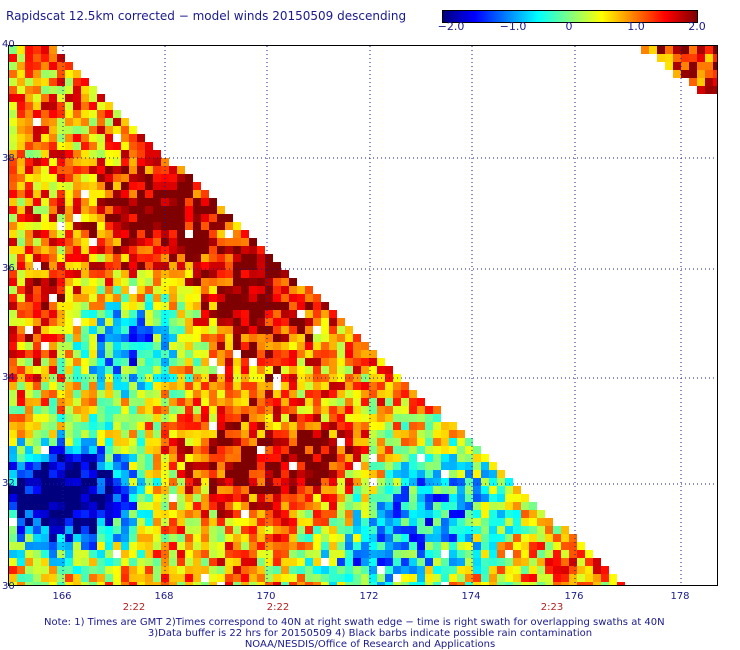 Image resolution: width=740 pixels, height=650 pixels. I want to click on x-tick-label: 172, so click(369, 596).